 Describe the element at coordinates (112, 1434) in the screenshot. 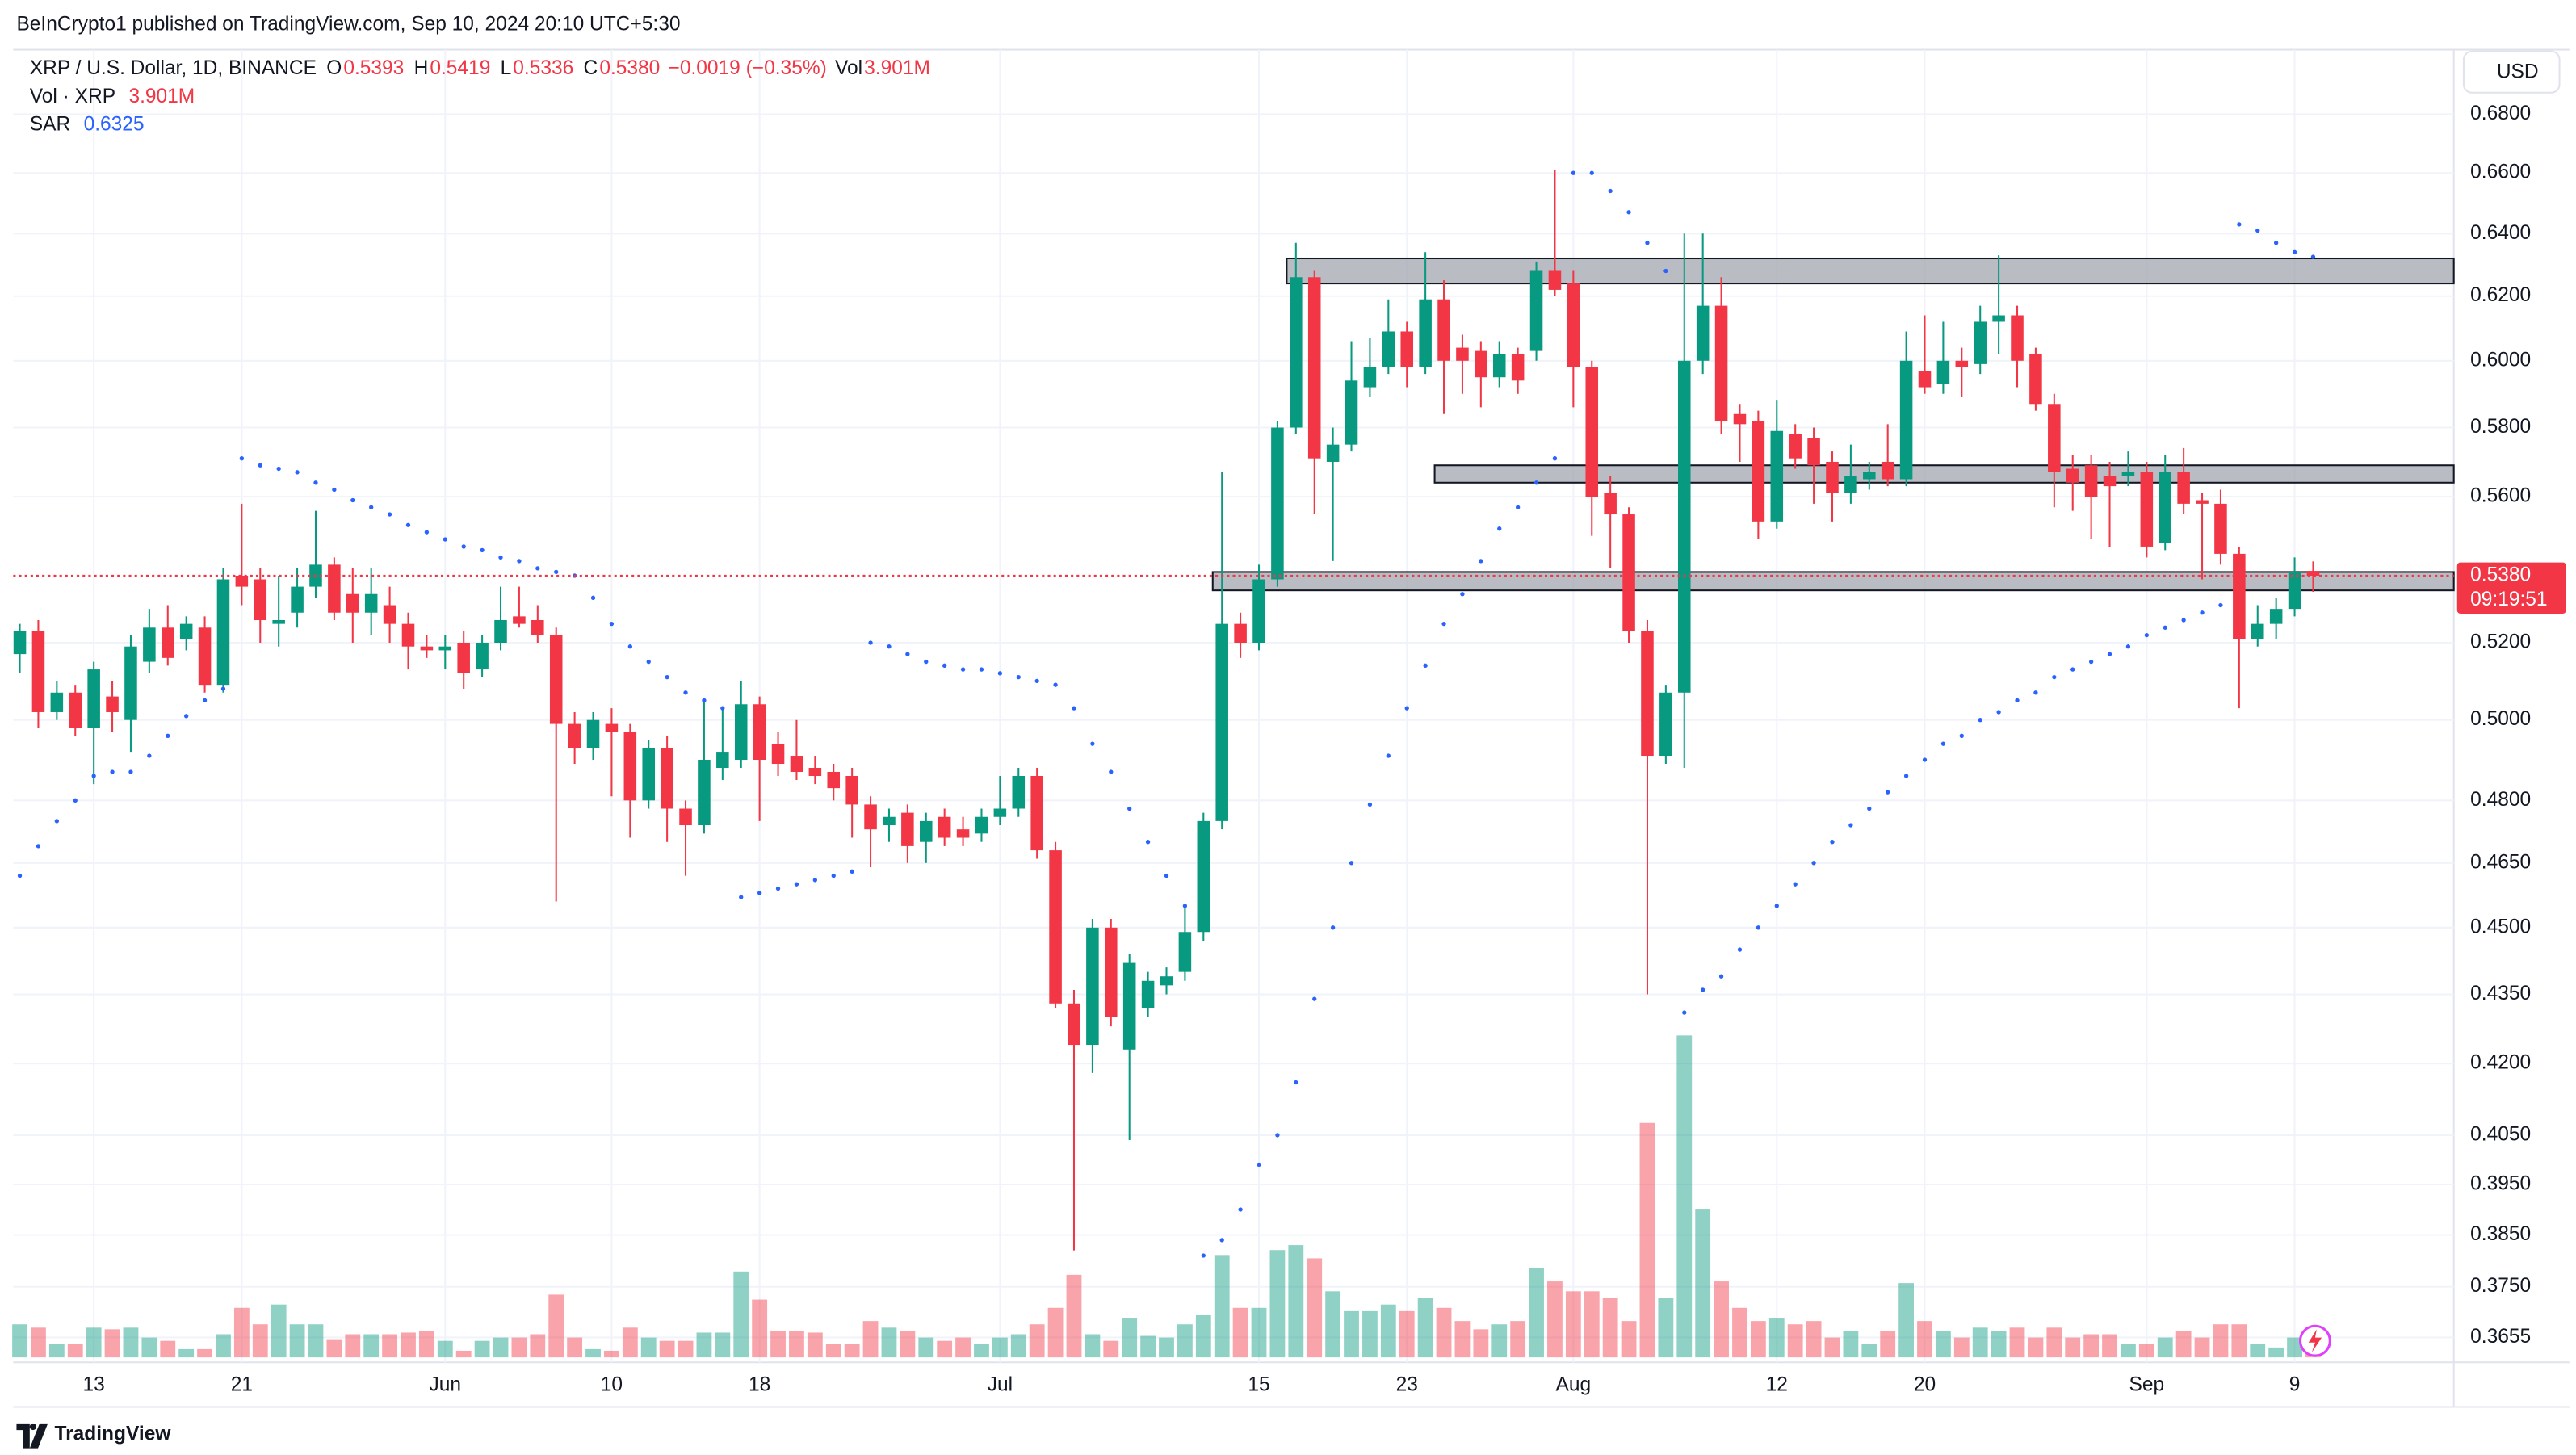

I see `brand-name: TradingView` at that location.